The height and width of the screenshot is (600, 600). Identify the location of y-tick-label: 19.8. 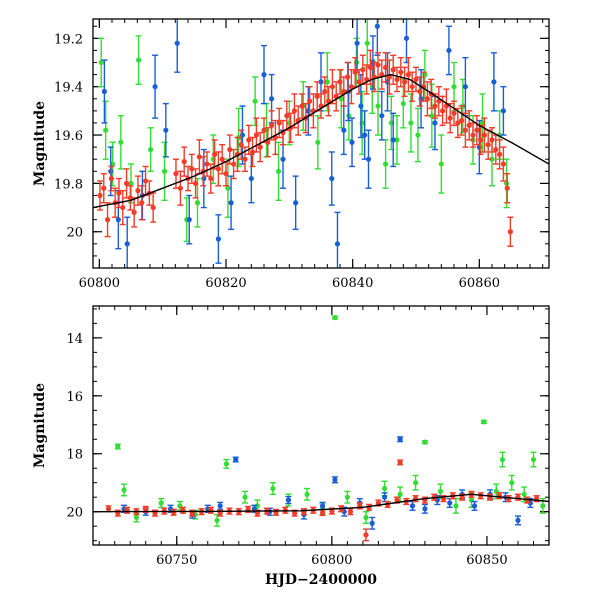
(68, 184).